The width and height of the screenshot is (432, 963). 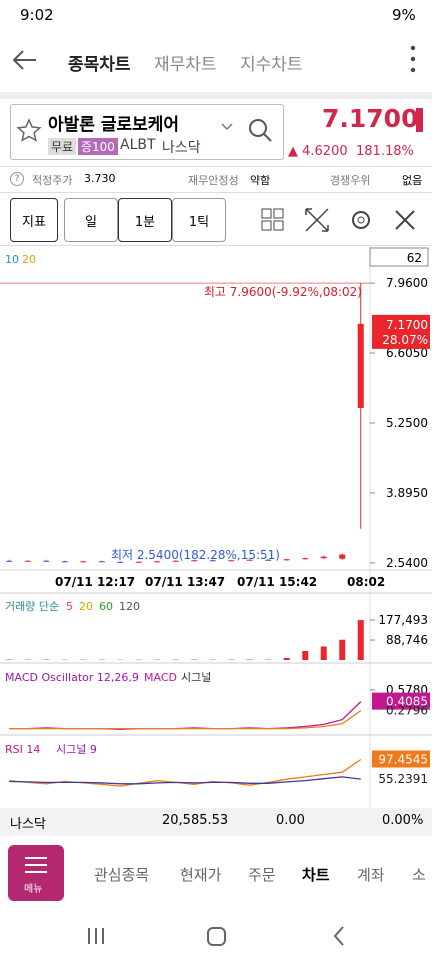 I want to click on last-value: 55.2391, so click(x=403, y=779).